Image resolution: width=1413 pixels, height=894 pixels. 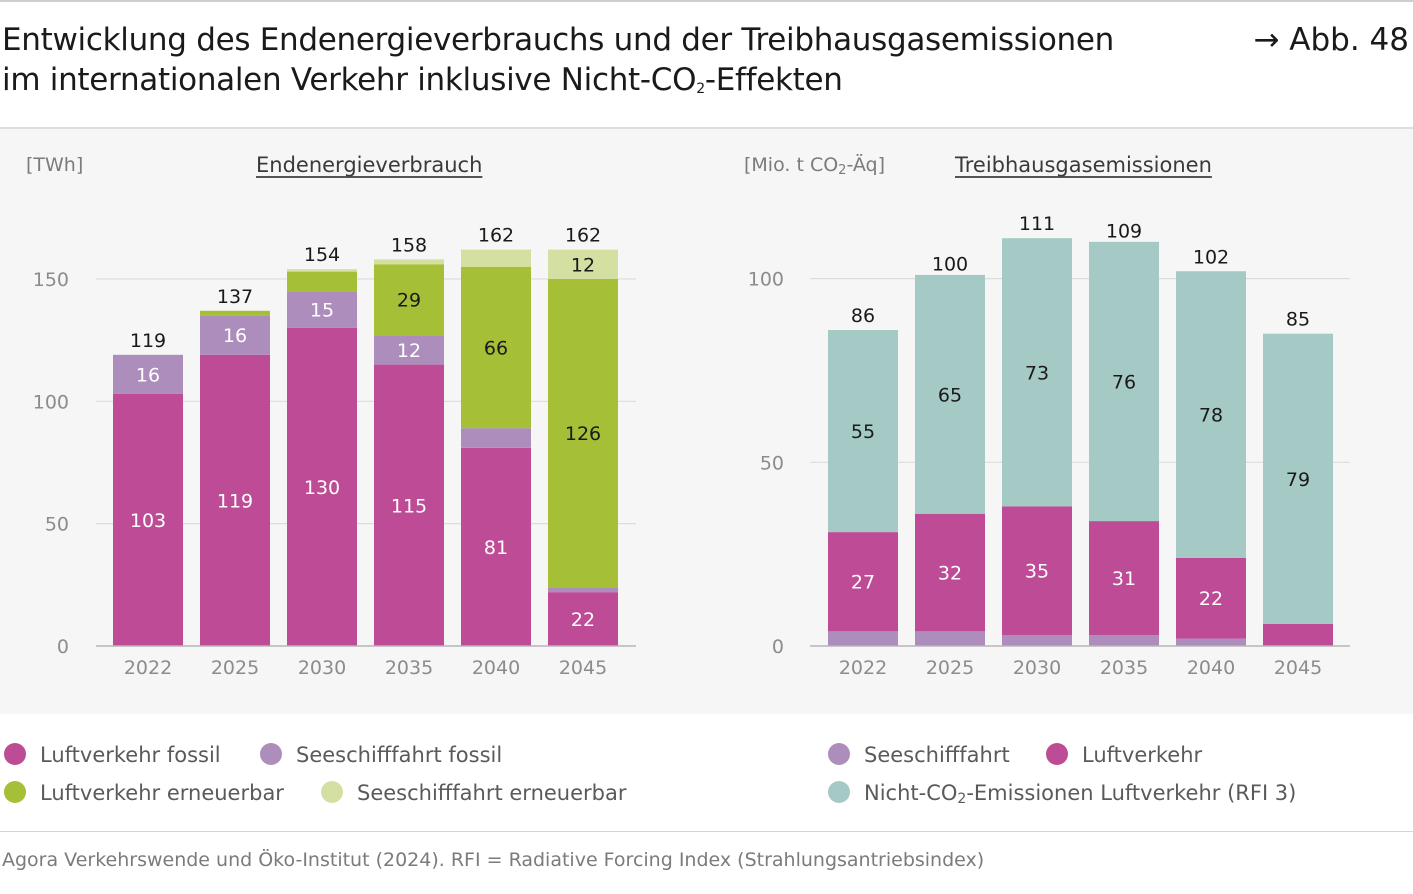 What do you see at coordinates (1211, 257) in the screenshot?
I see `total-label: 102` at bounding box center [1211, 257].